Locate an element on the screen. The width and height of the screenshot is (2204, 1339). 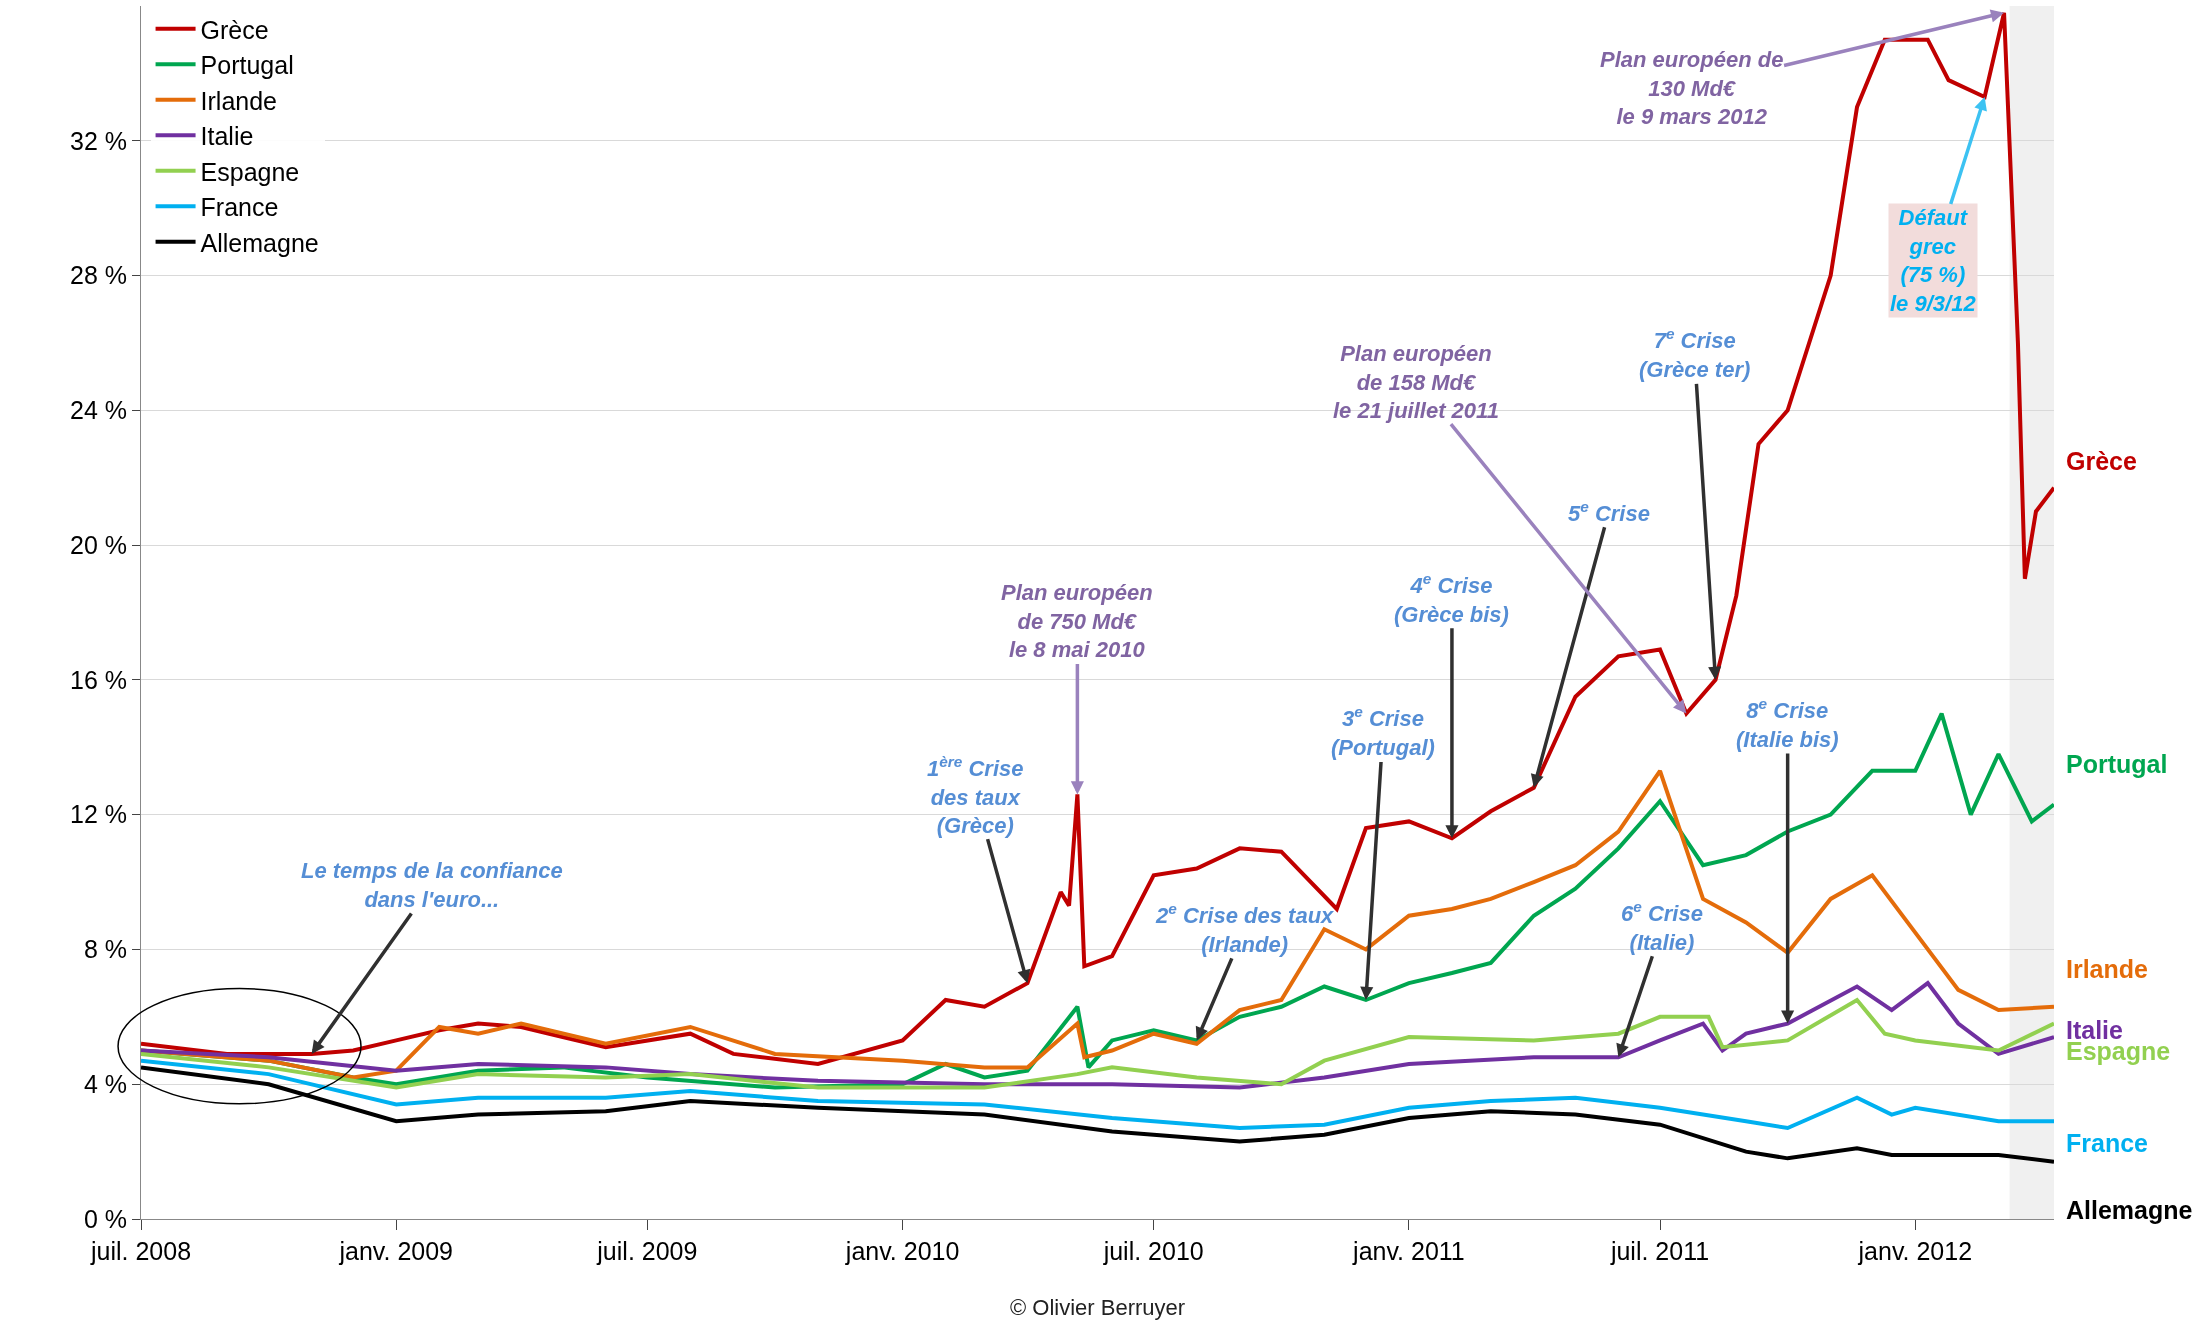
y-tick-label: 0 % is located at coordinates (105, 1218).